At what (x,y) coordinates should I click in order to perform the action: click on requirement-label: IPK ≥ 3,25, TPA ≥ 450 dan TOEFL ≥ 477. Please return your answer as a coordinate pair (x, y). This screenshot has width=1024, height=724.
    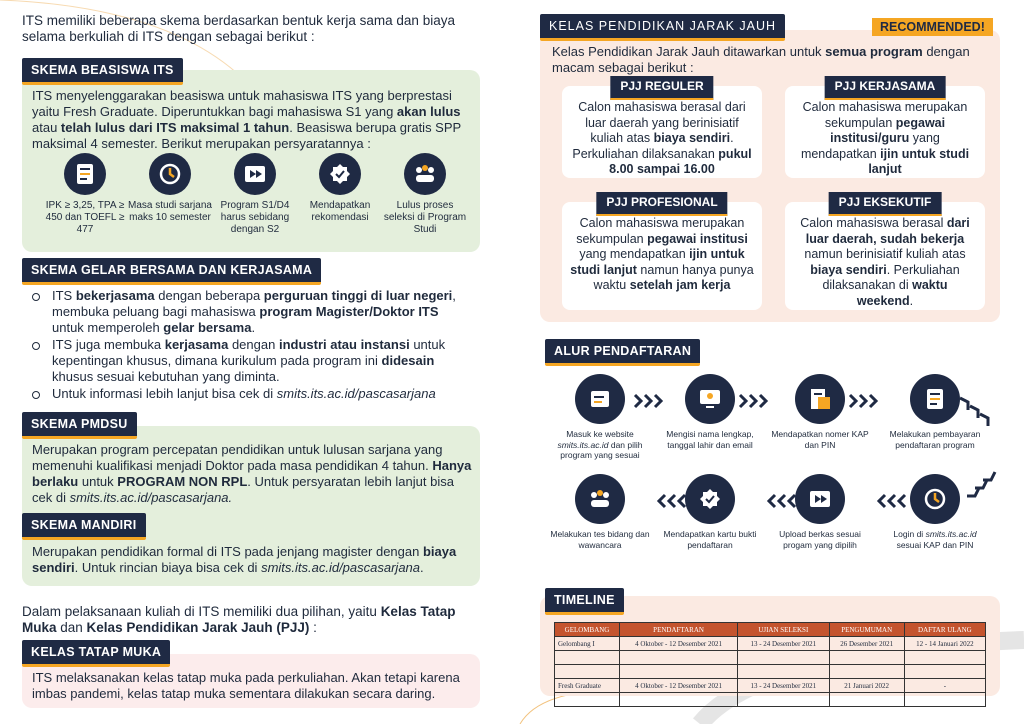
    Looking at the image, I should click on (85, 217).